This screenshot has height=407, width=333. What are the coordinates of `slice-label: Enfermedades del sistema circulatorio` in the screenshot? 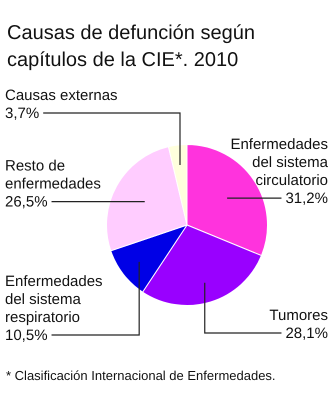 It's located at (279, 163).